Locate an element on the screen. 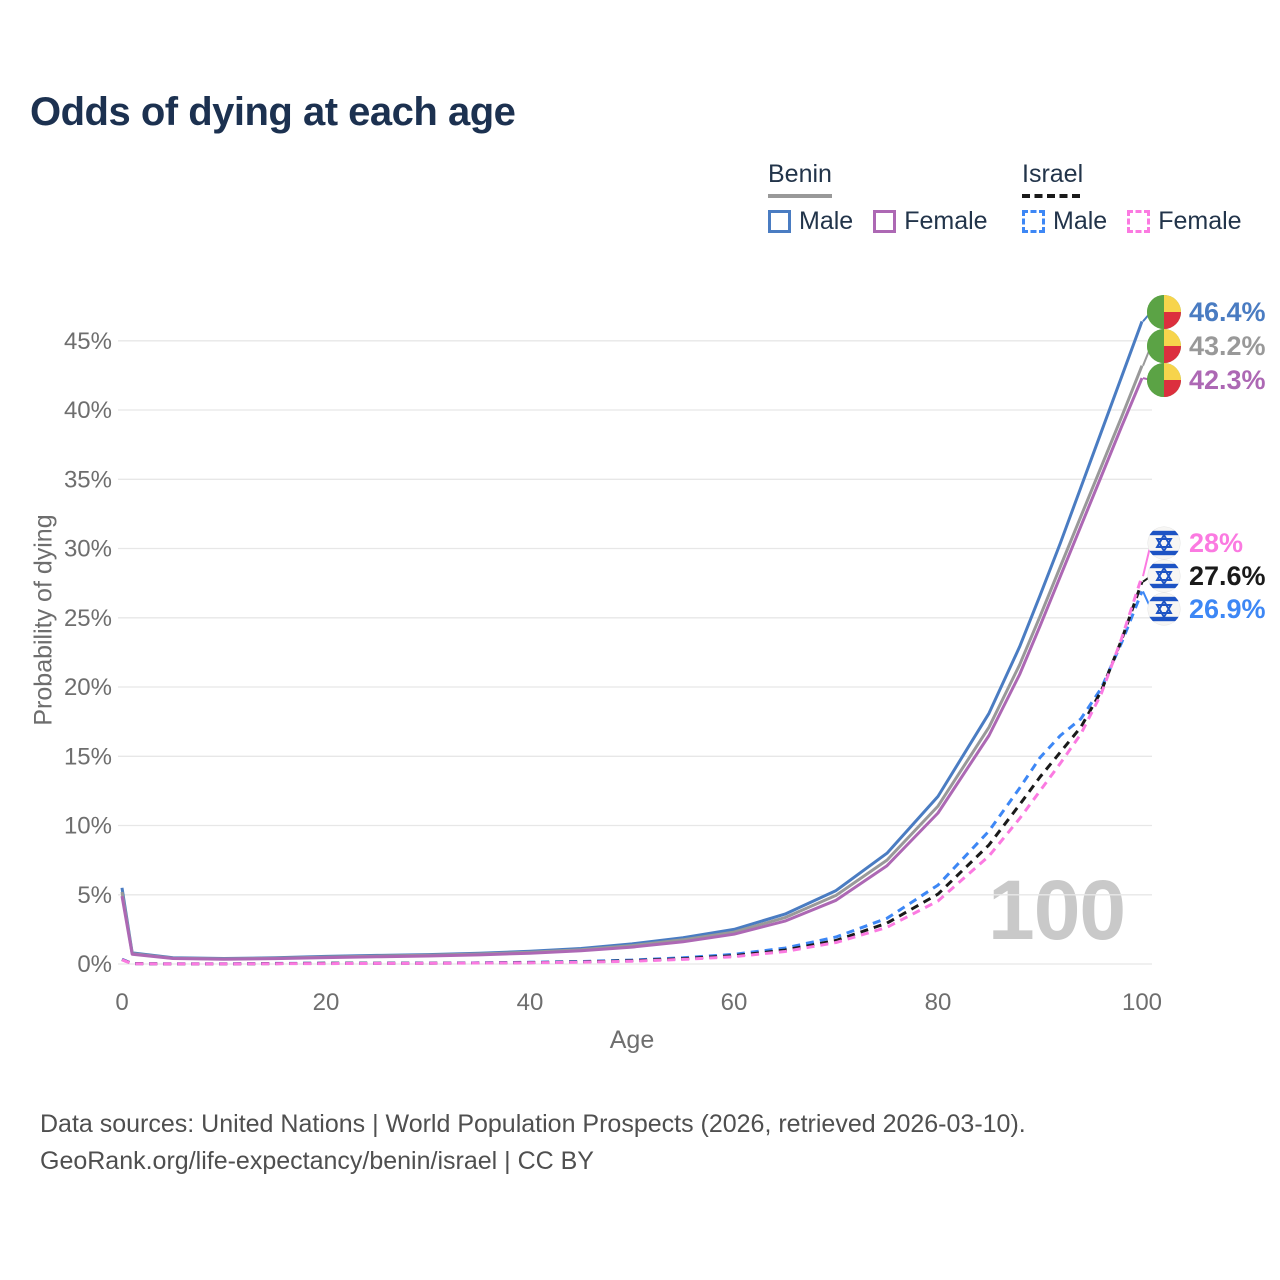 The width and height of the screenshot is (1280, 1280). page-title: Odds of dying at each age is located at coordinates (273, 112).